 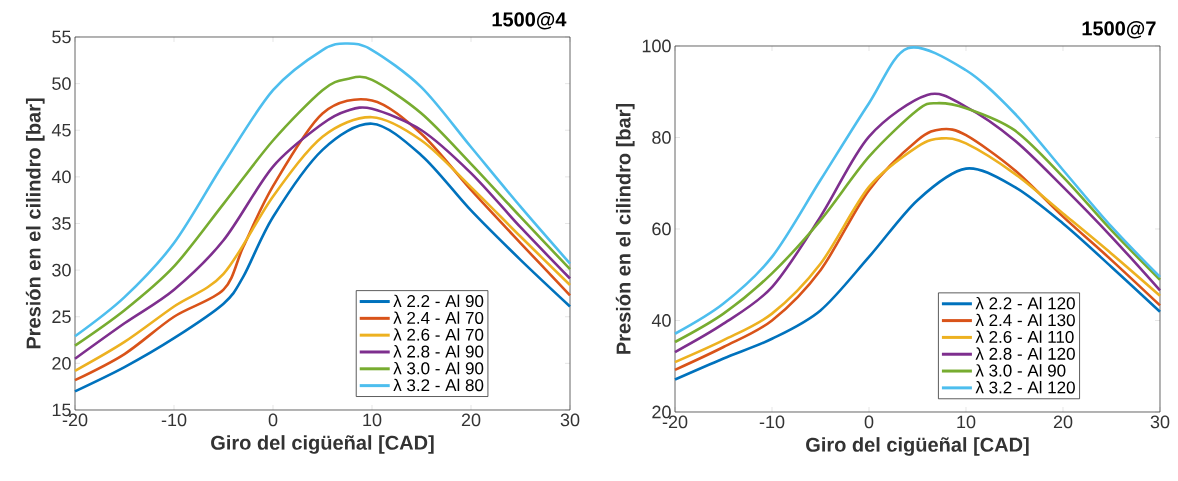 I want to click on legend-label: λ 3.2 - Al 120, so click(x=1025, y=387).